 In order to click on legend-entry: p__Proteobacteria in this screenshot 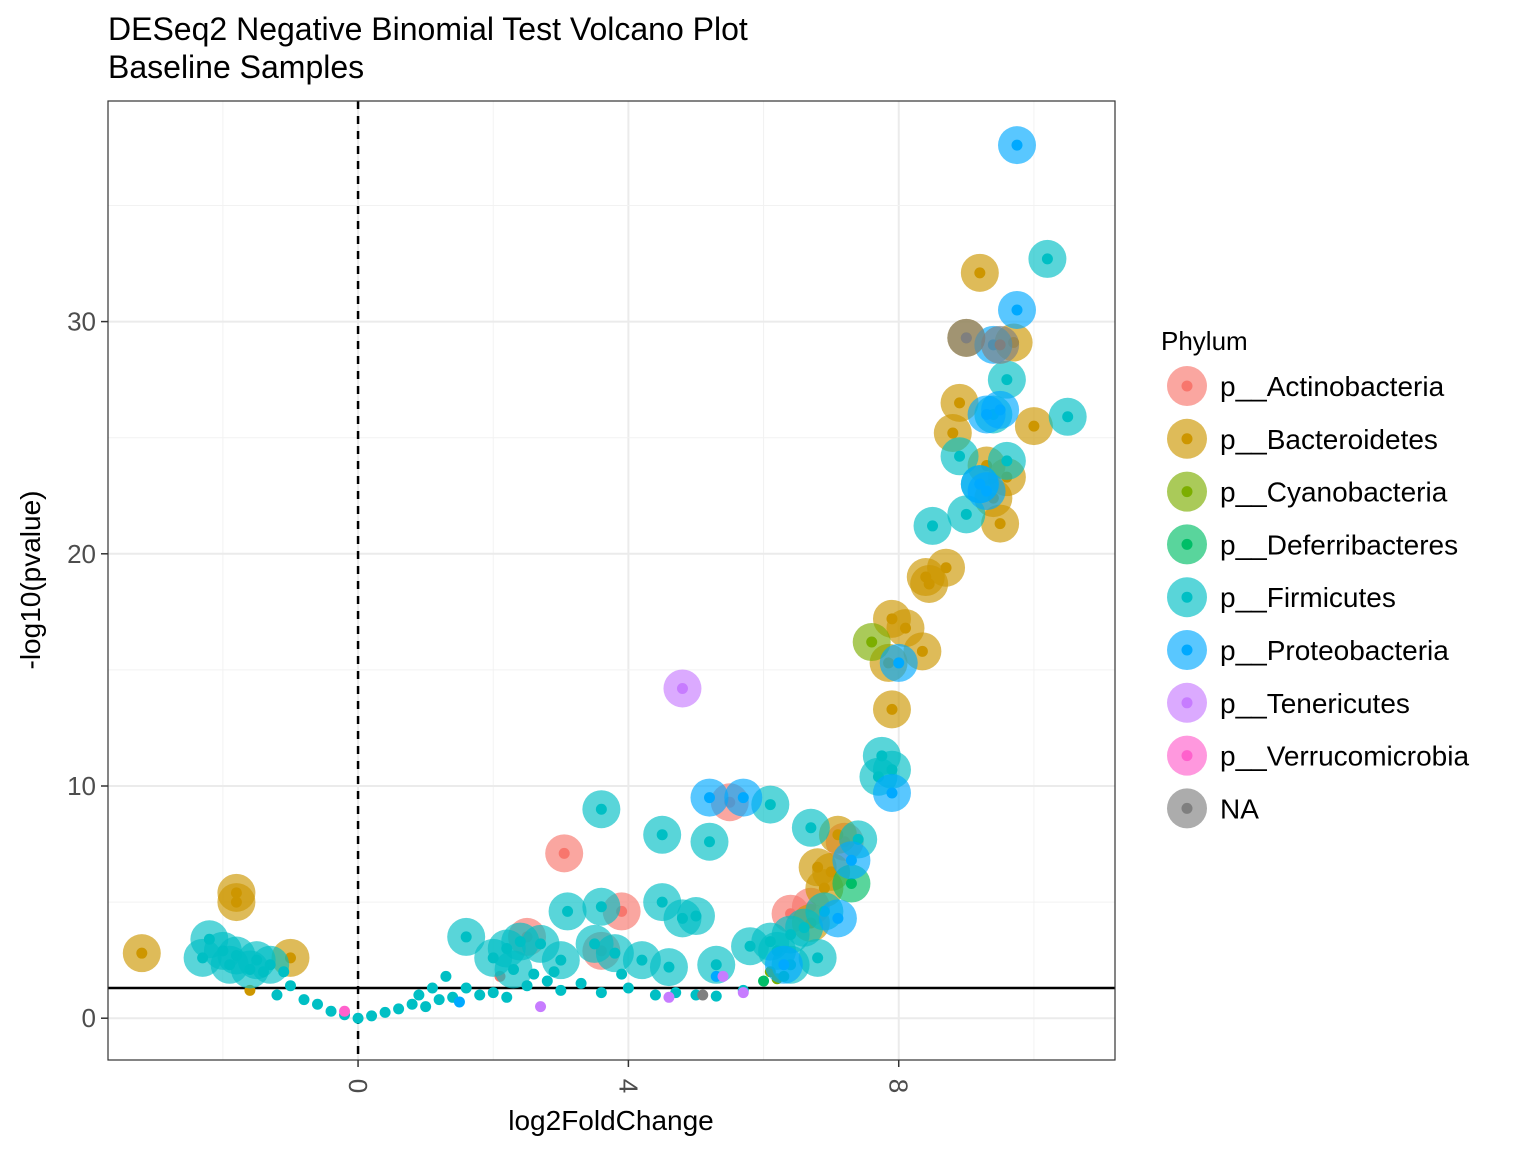, I will do `click(1308, 650)`.